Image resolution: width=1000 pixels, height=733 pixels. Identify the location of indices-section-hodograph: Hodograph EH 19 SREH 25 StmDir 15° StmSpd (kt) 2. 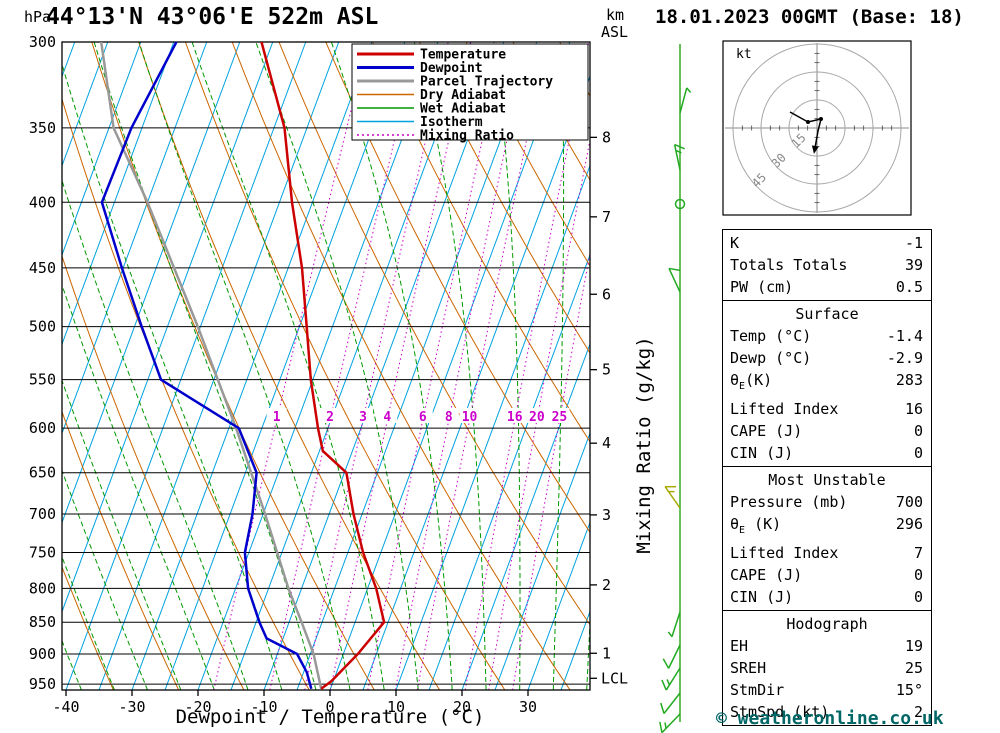
(827, 668).